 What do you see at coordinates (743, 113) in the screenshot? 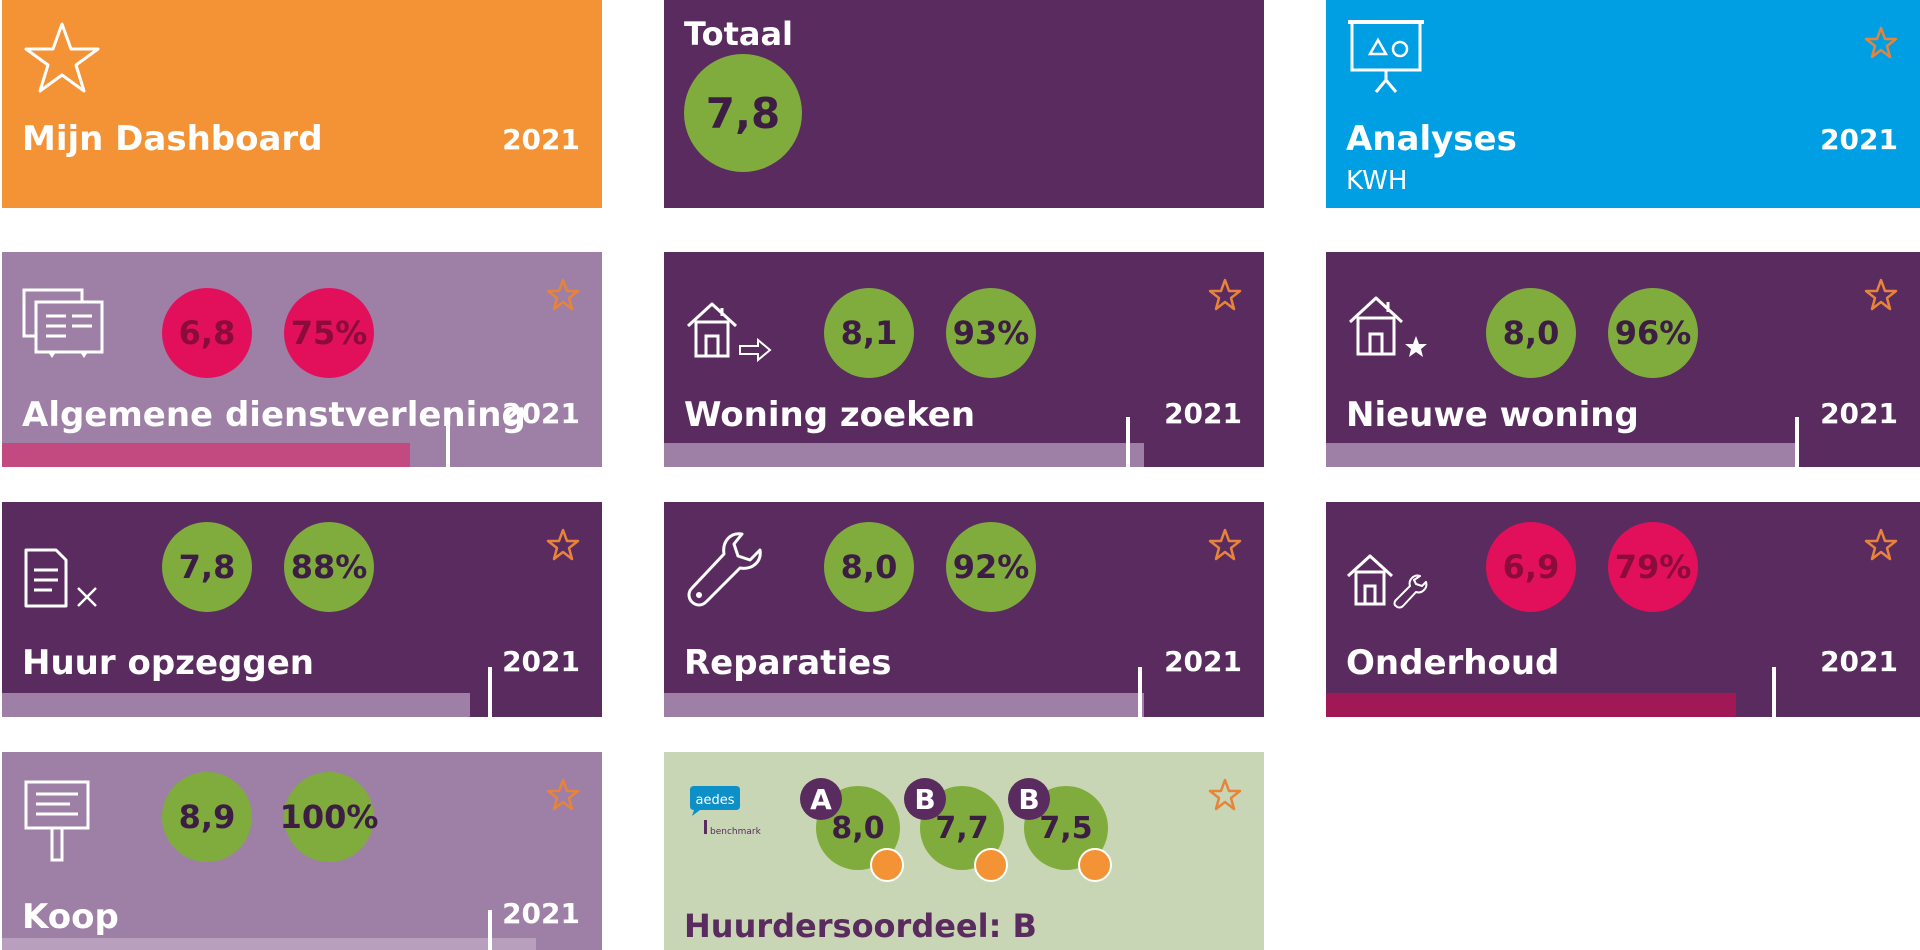
I see `totaal-score: 7,8` at bounding box center [743, 113].